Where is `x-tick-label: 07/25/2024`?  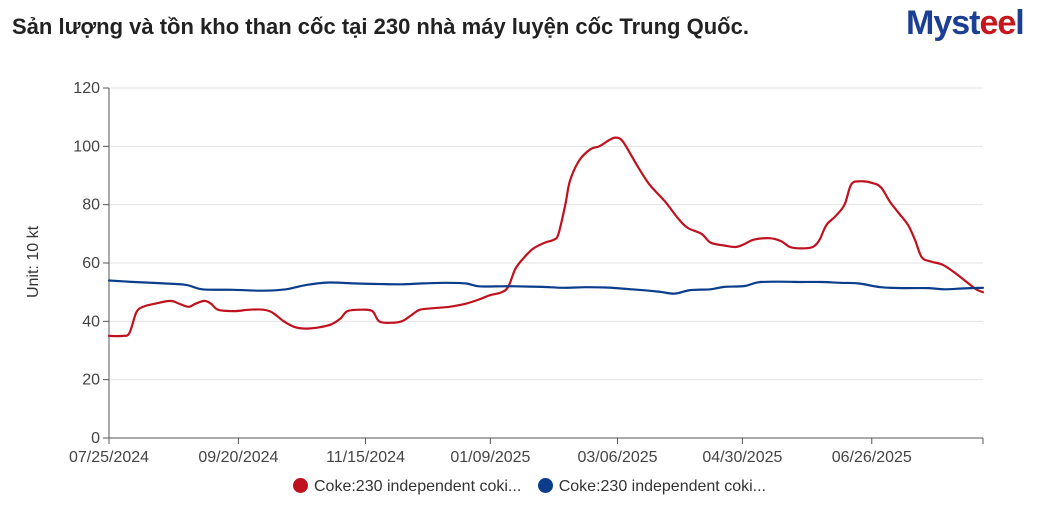
x-tick-label: 07/25/2024 is located at coordinates (109, 457).